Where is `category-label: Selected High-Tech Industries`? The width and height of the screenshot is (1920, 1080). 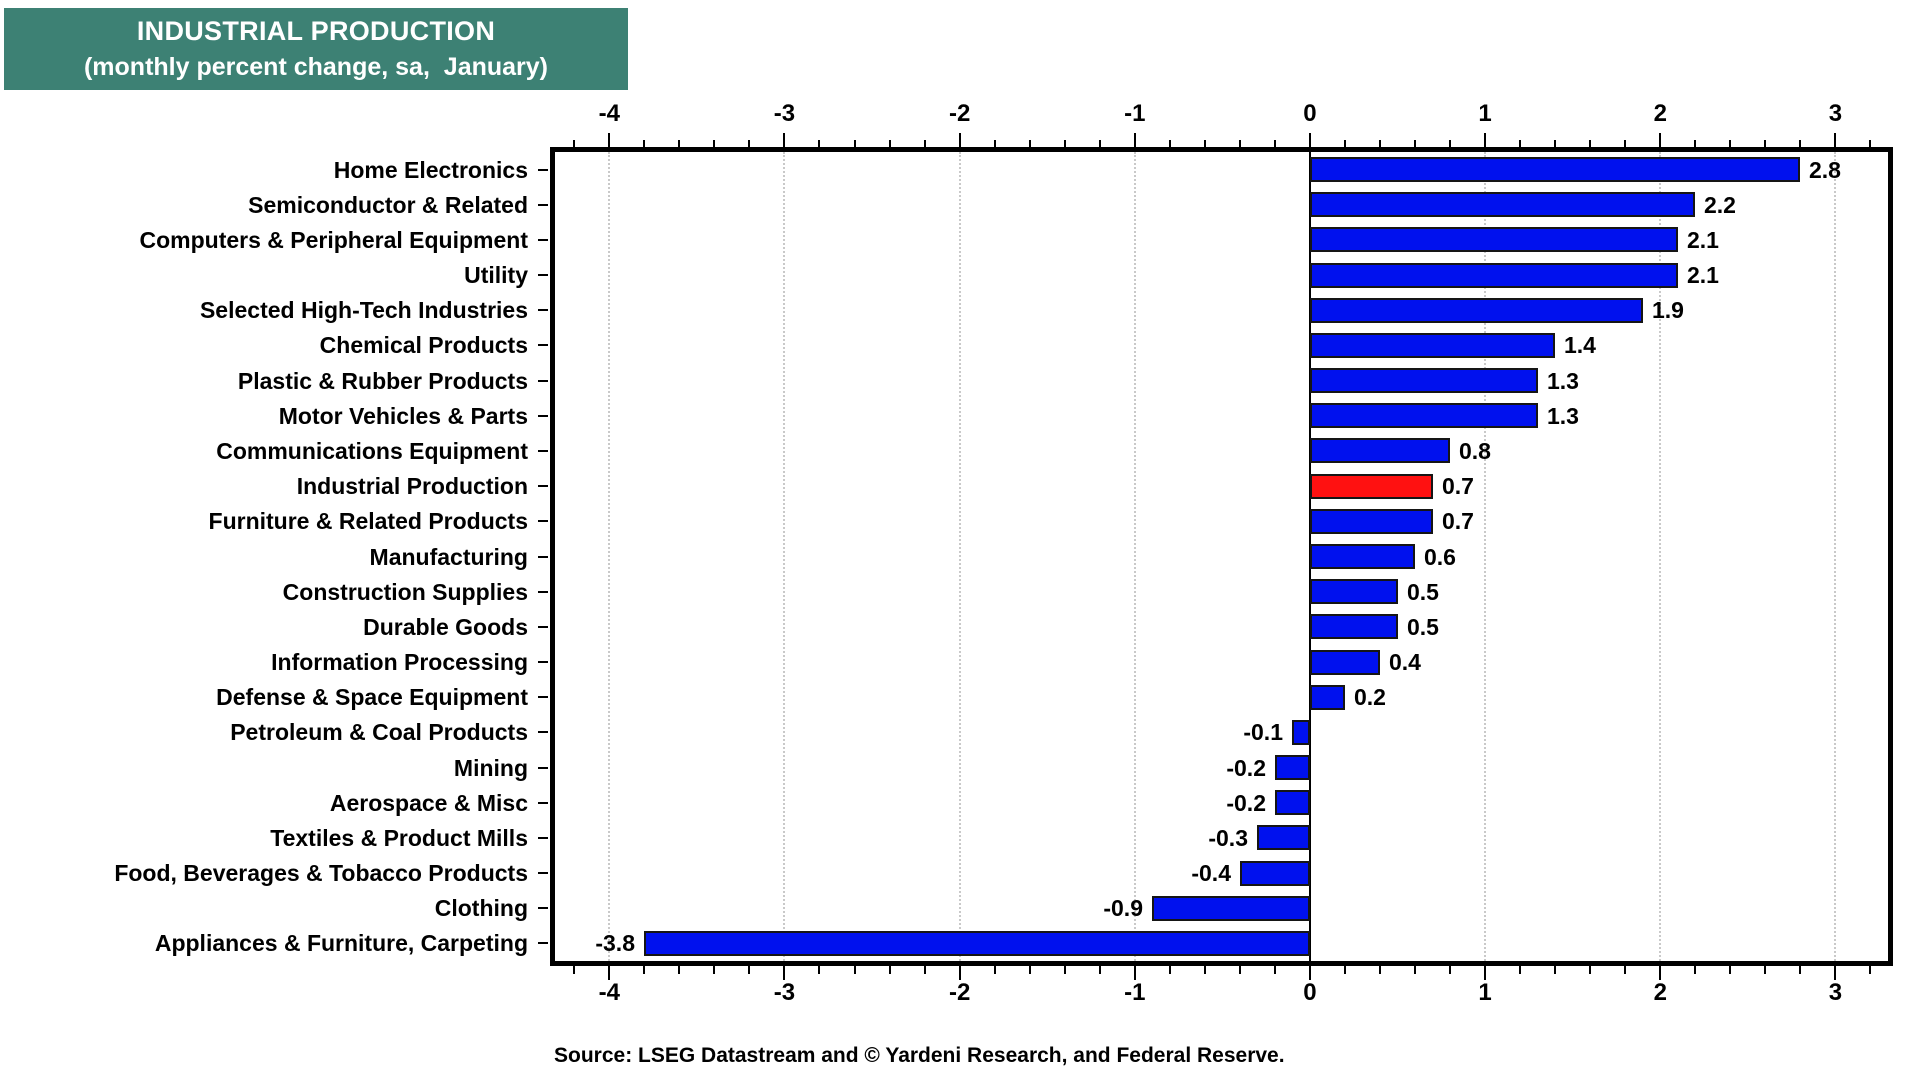
category-label: Selected High-Tech Industries is located at coordinates (363, 310).